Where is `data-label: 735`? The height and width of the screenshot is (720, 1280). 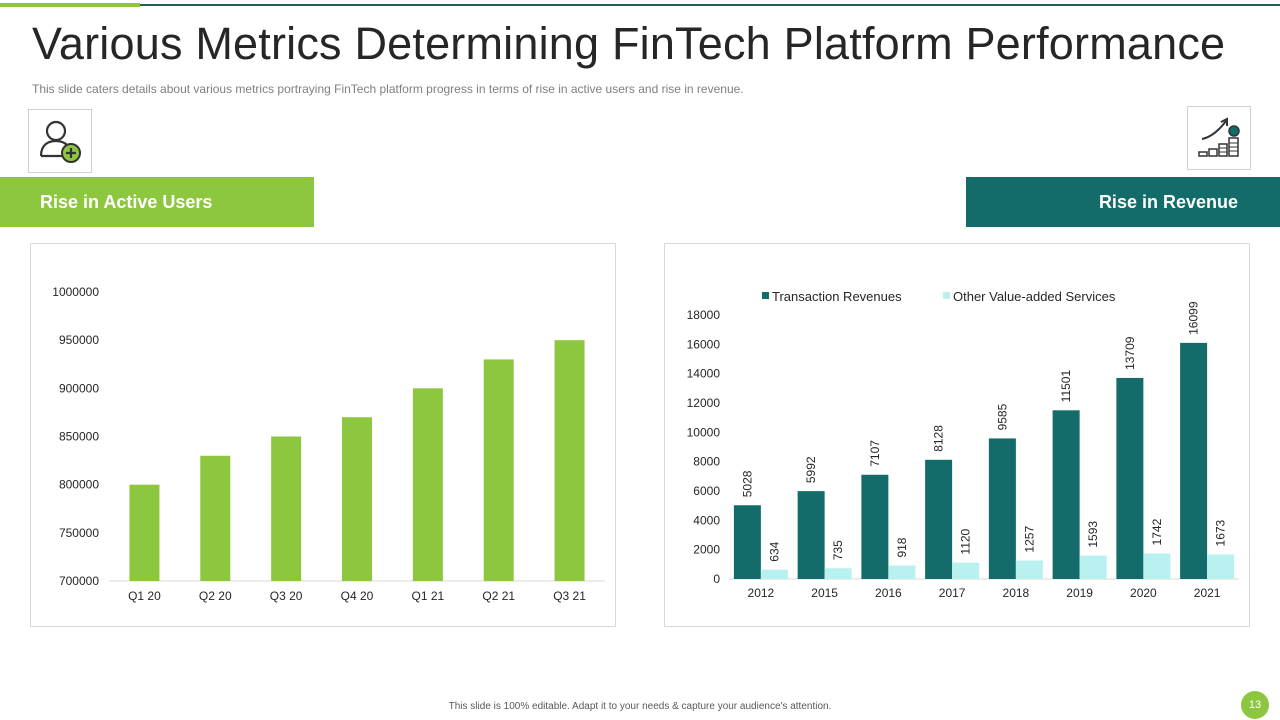 data-label: 735 is located at coordinates (838, 550).